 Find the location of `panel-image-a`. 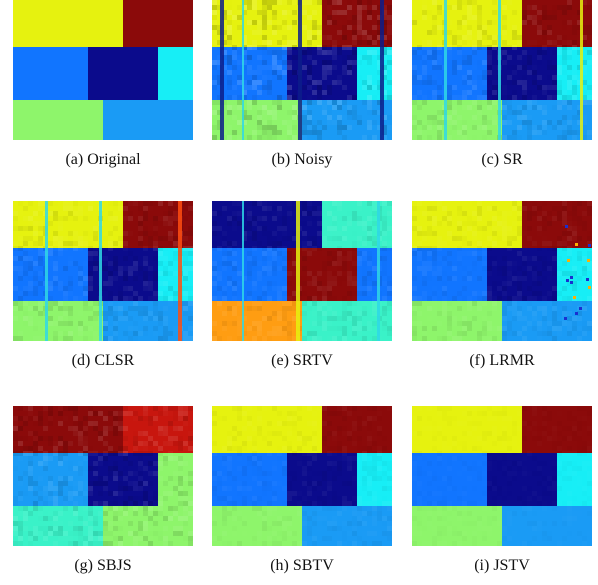

panel-image-a is located at coordinates (103, 70).